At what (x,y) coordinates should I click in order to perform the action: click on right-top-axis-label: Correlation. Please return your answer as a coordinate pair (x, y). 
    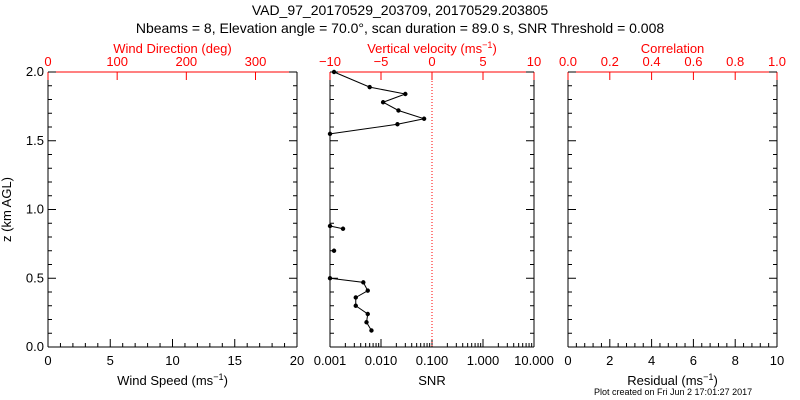
    Looking at the image, I should click on (673, 48).